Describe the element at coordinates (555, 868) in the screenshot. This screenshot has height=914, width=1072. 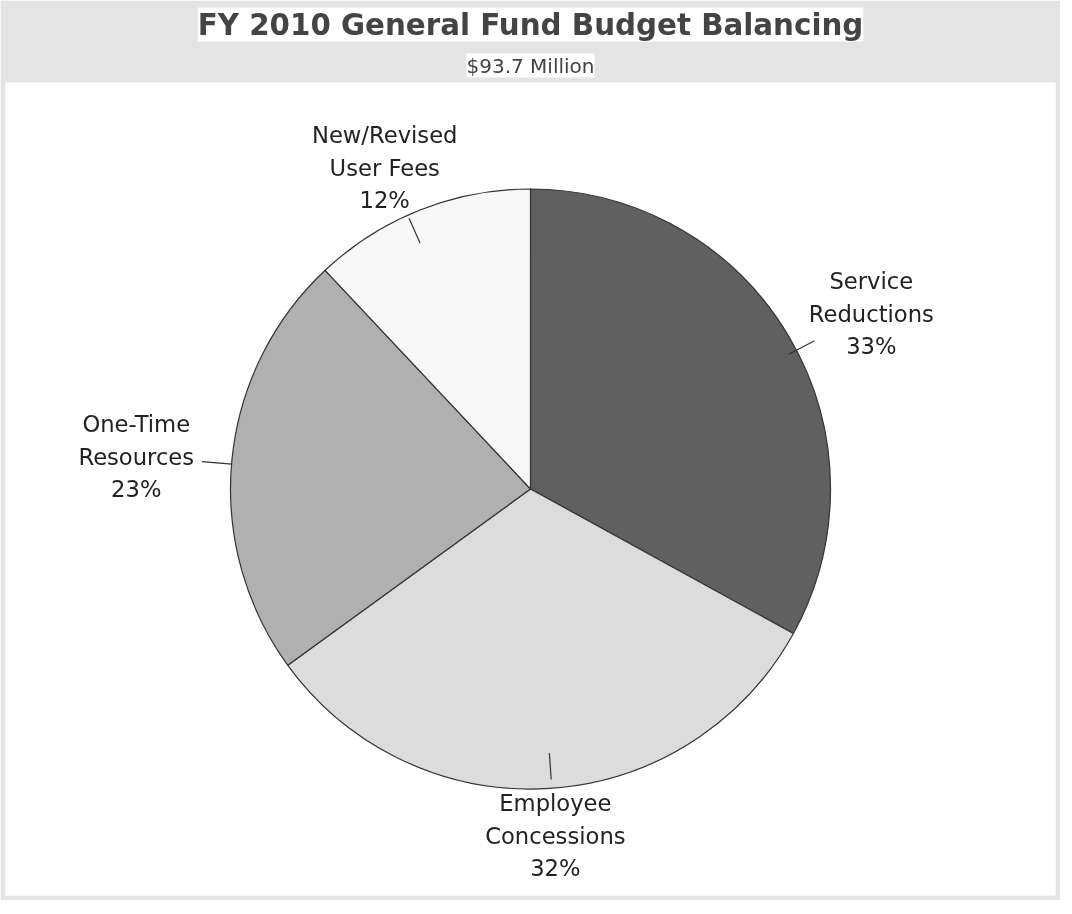
I see `data-label: 32%` at that location.